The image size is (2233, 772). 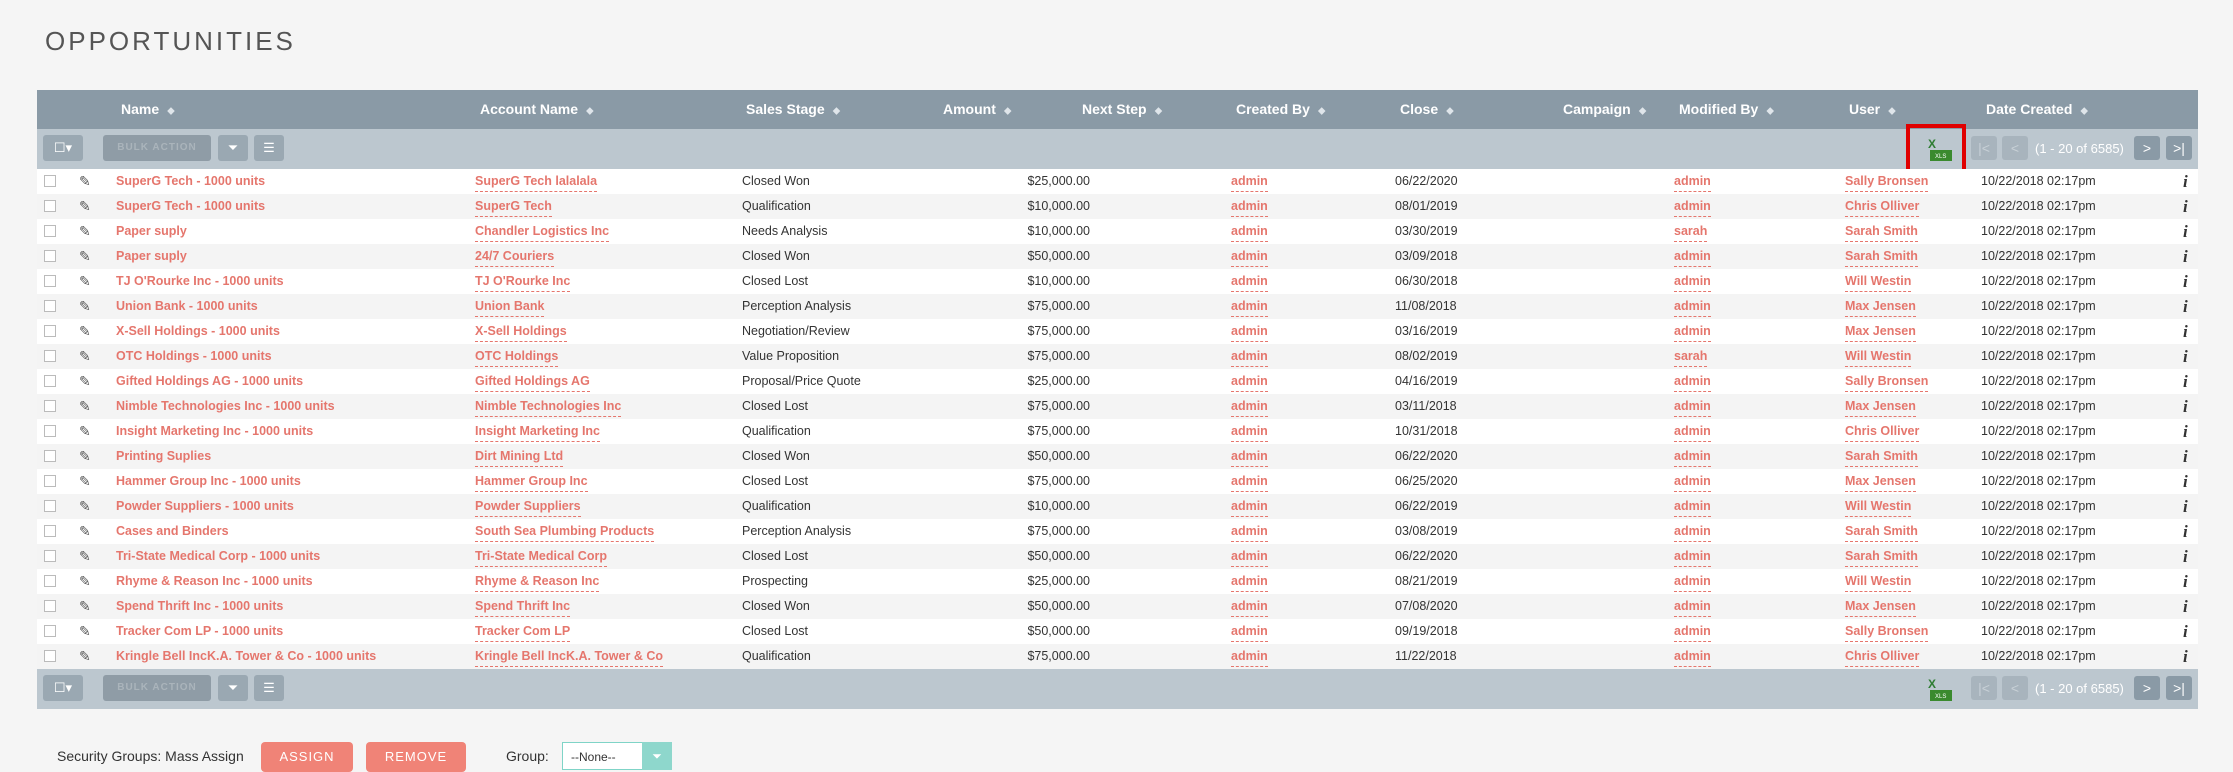 I want to click on cell-name: Powder Suppliers - 1000 units, so click(x=205, y=506).